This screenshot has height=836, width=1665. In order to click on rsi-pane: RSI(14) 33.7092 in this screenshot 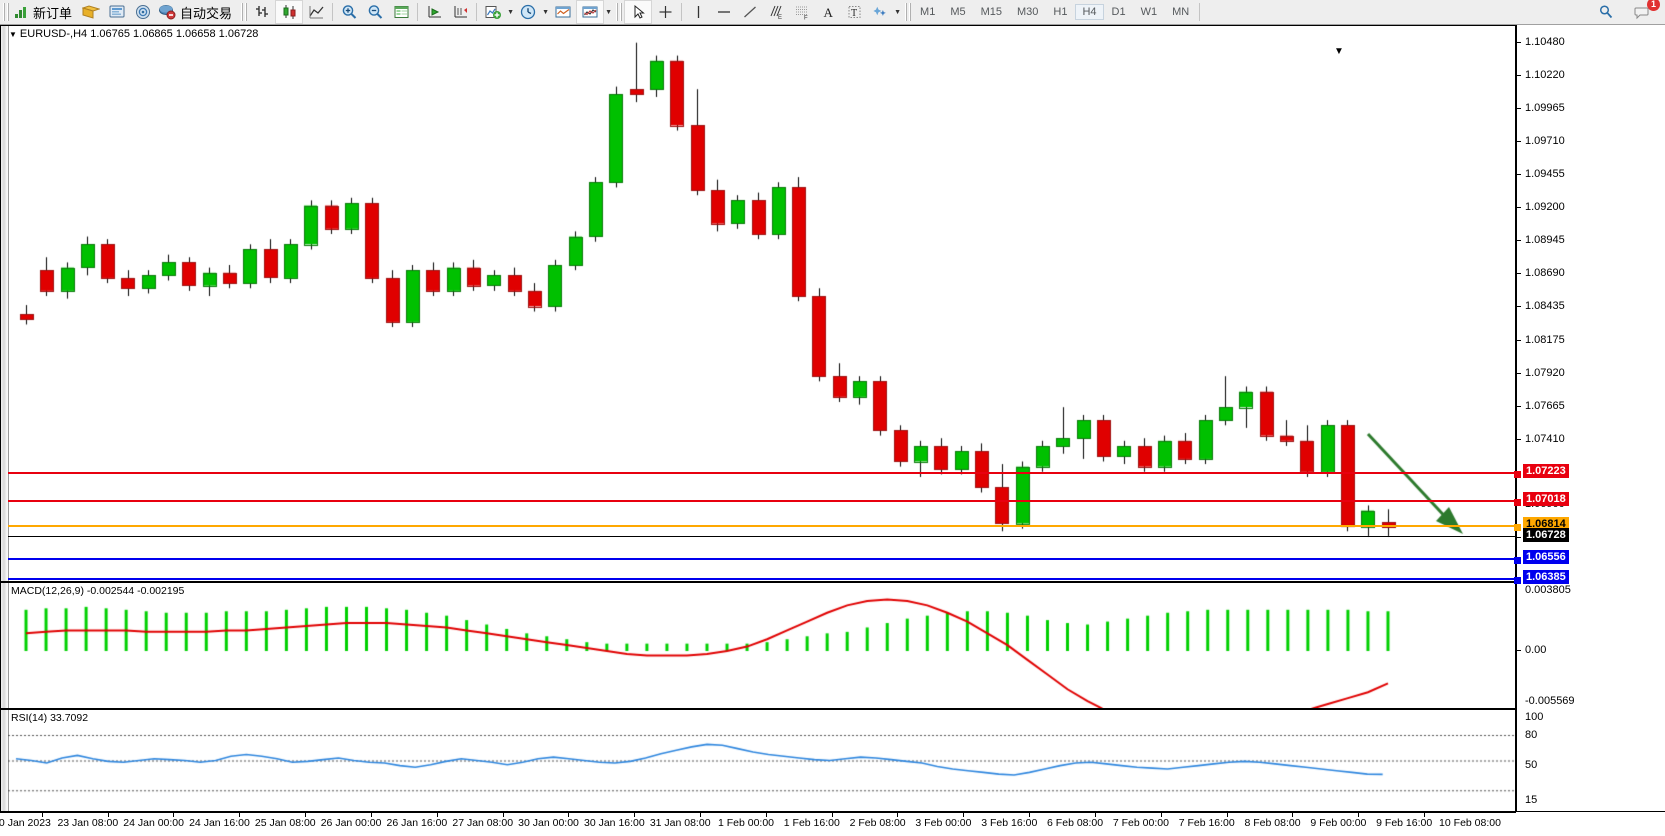, I will do `click(758, 760)`.